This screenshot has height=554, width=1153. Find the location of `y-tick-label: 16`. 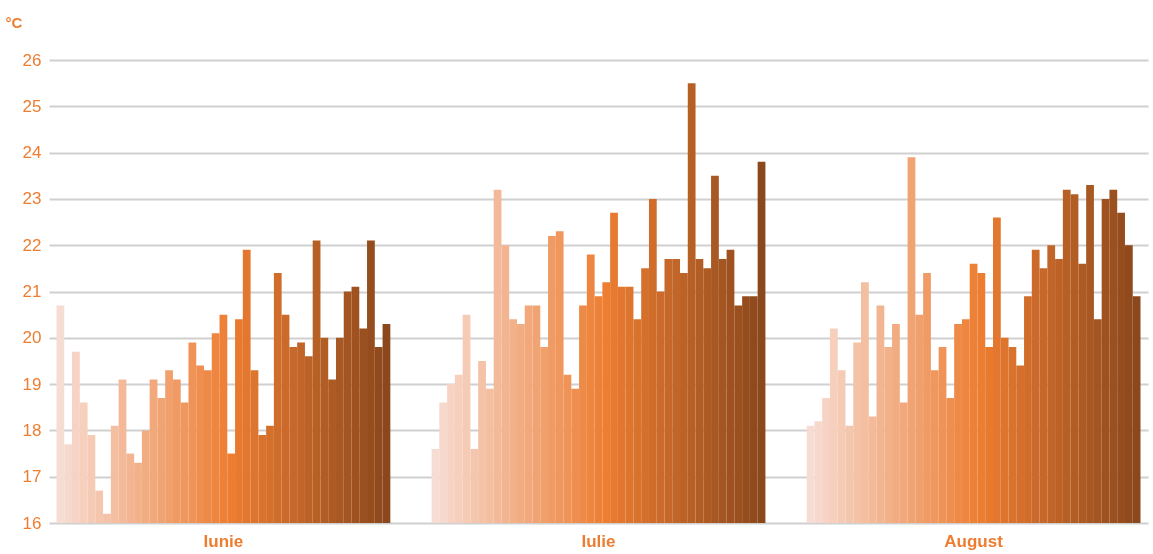

y-tick-label: 16 is located at coordinates (32, 523).